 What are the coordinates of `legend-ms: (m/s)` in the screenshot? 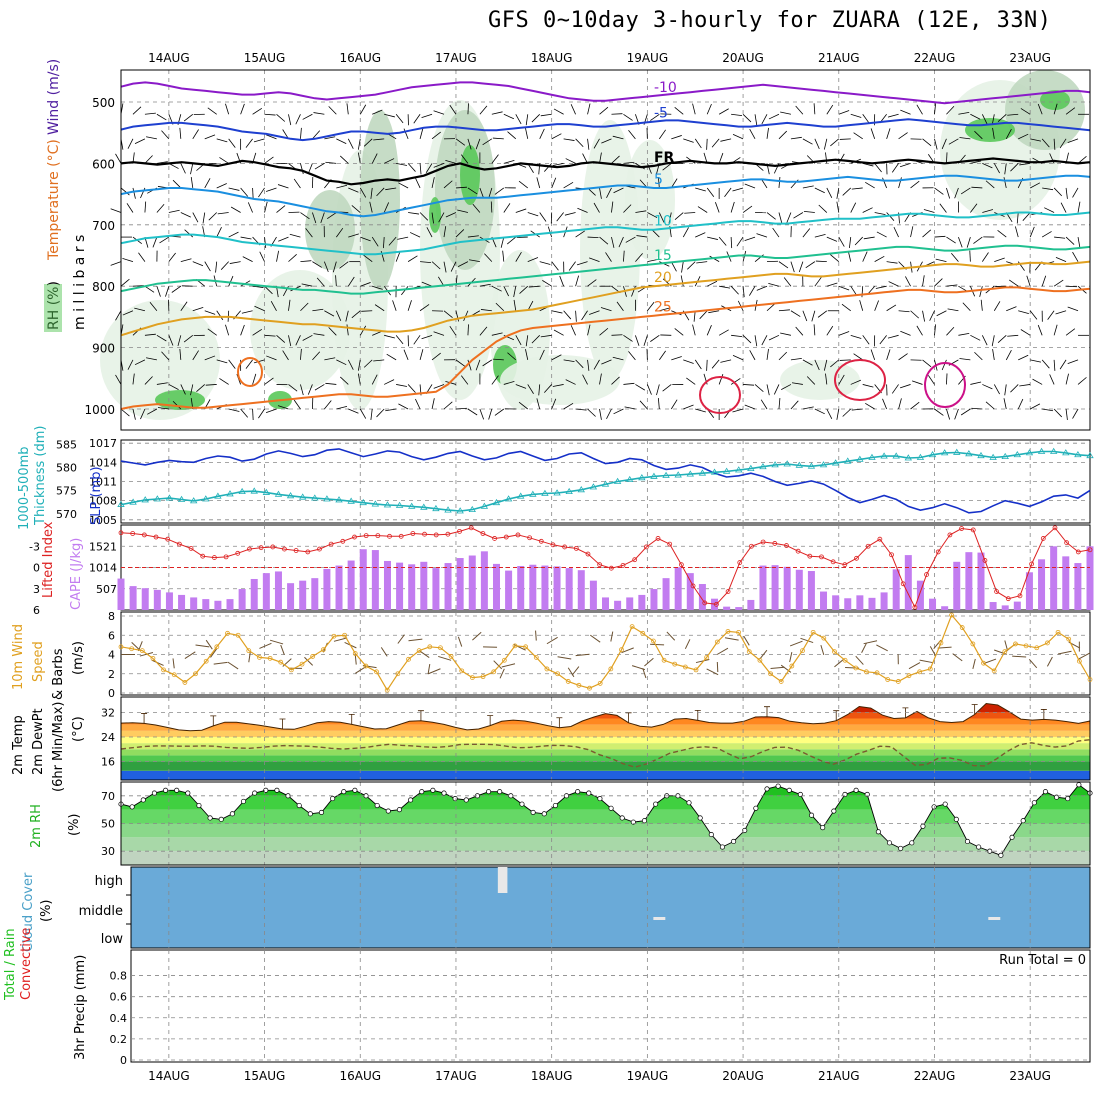 It's located at (78, 658).